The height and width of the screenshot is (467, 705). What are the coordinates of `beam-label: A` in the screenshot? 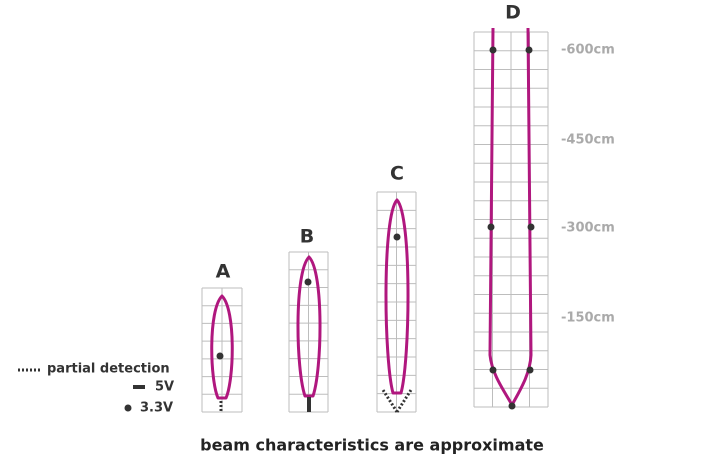 It's located at (223, 272).